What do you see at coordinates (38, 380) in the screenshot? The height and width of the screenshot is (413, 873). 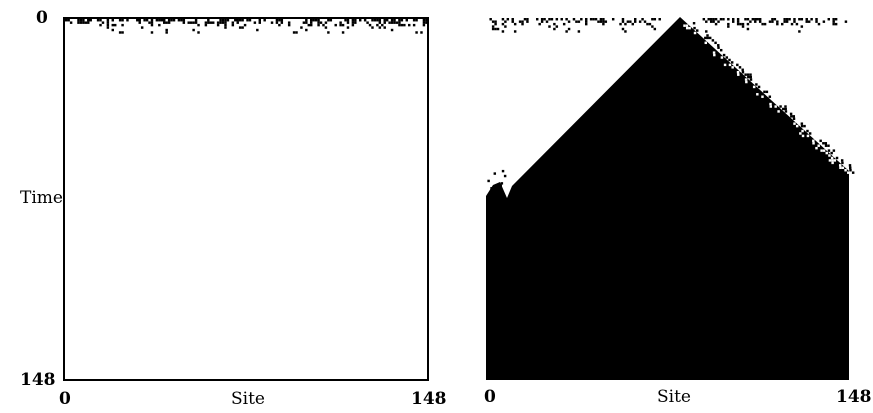 I see `left-y-max-label: 148` at bounding box center [38, 380].